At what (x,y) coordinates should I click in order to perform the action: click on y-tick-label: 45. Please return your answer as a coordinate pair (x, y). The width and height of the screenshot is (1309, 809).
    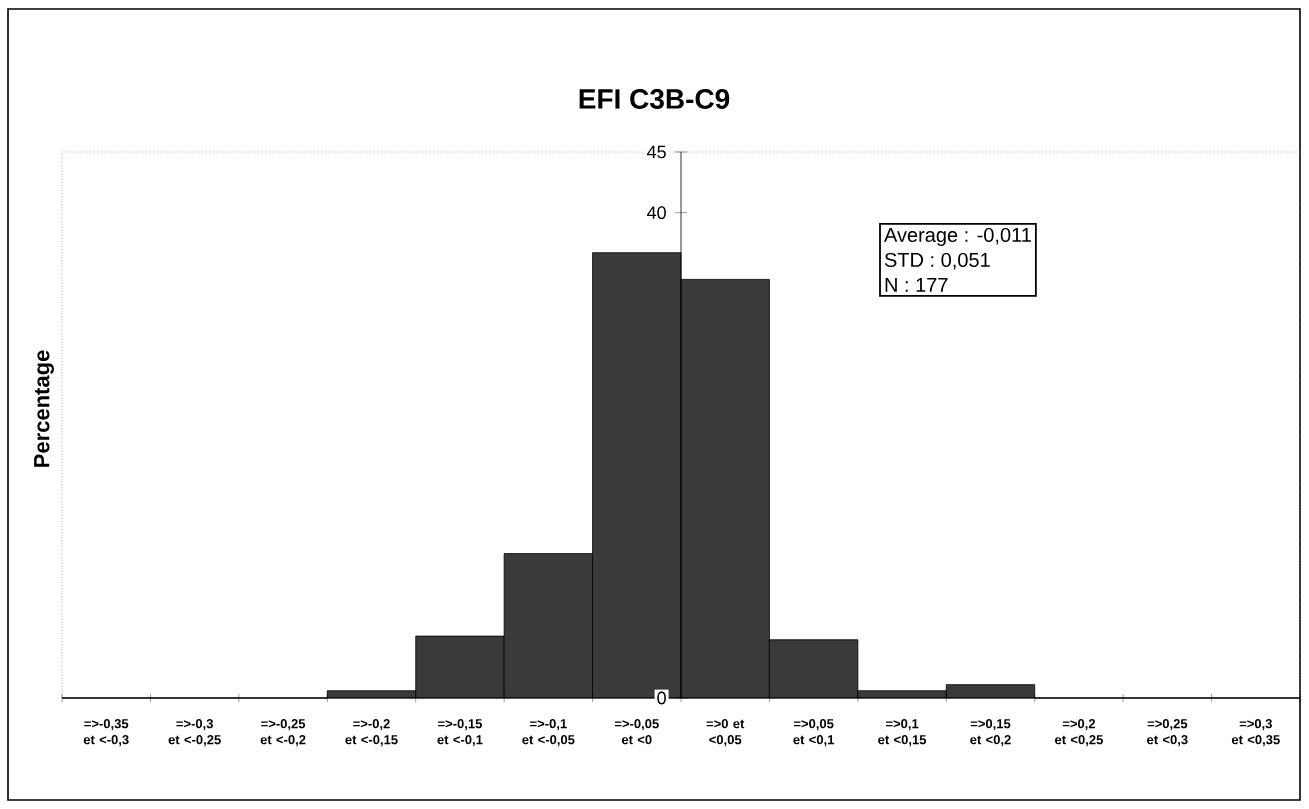
    Looking at the image, I should click on (656, 152).